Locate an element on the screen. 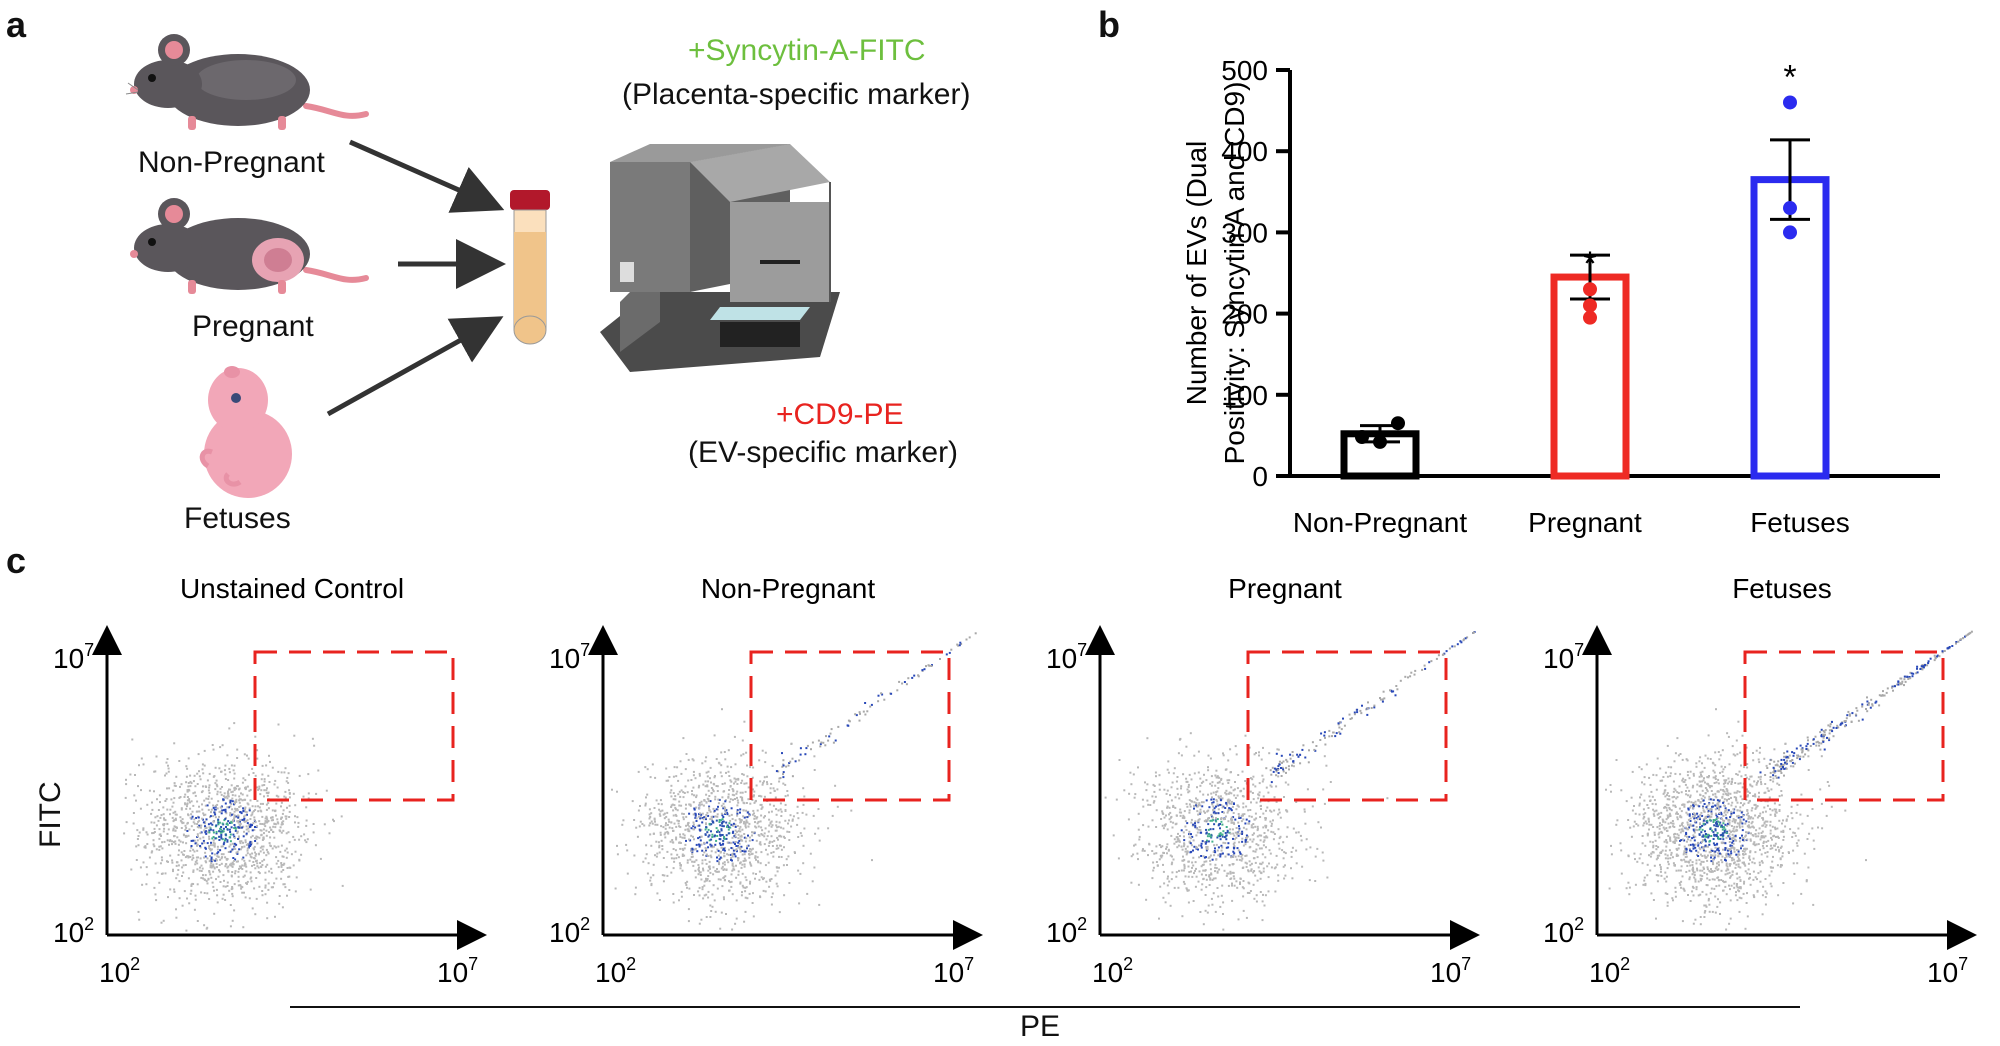  x-tick-label: Pregnant is located at coordinates (1585, 522).